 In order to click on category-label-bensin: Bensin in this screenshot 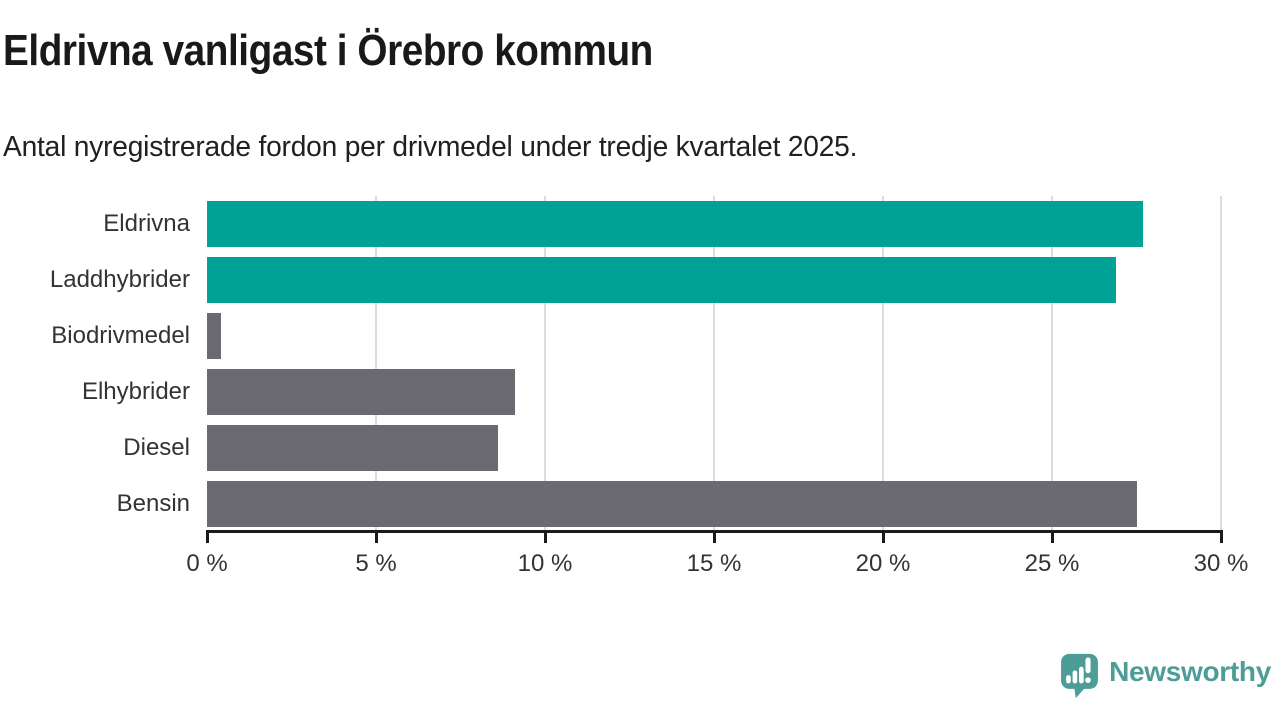, I will do `click(153, 503)`.